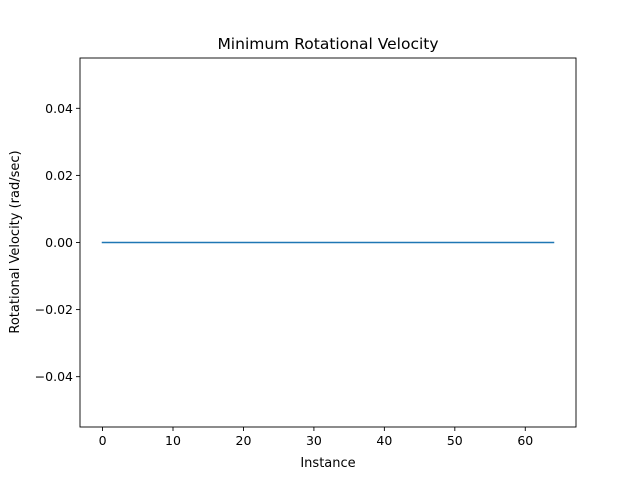 The image size is (640, 480). I want to click on y-tick-label: 0.02, so click(59, 175).